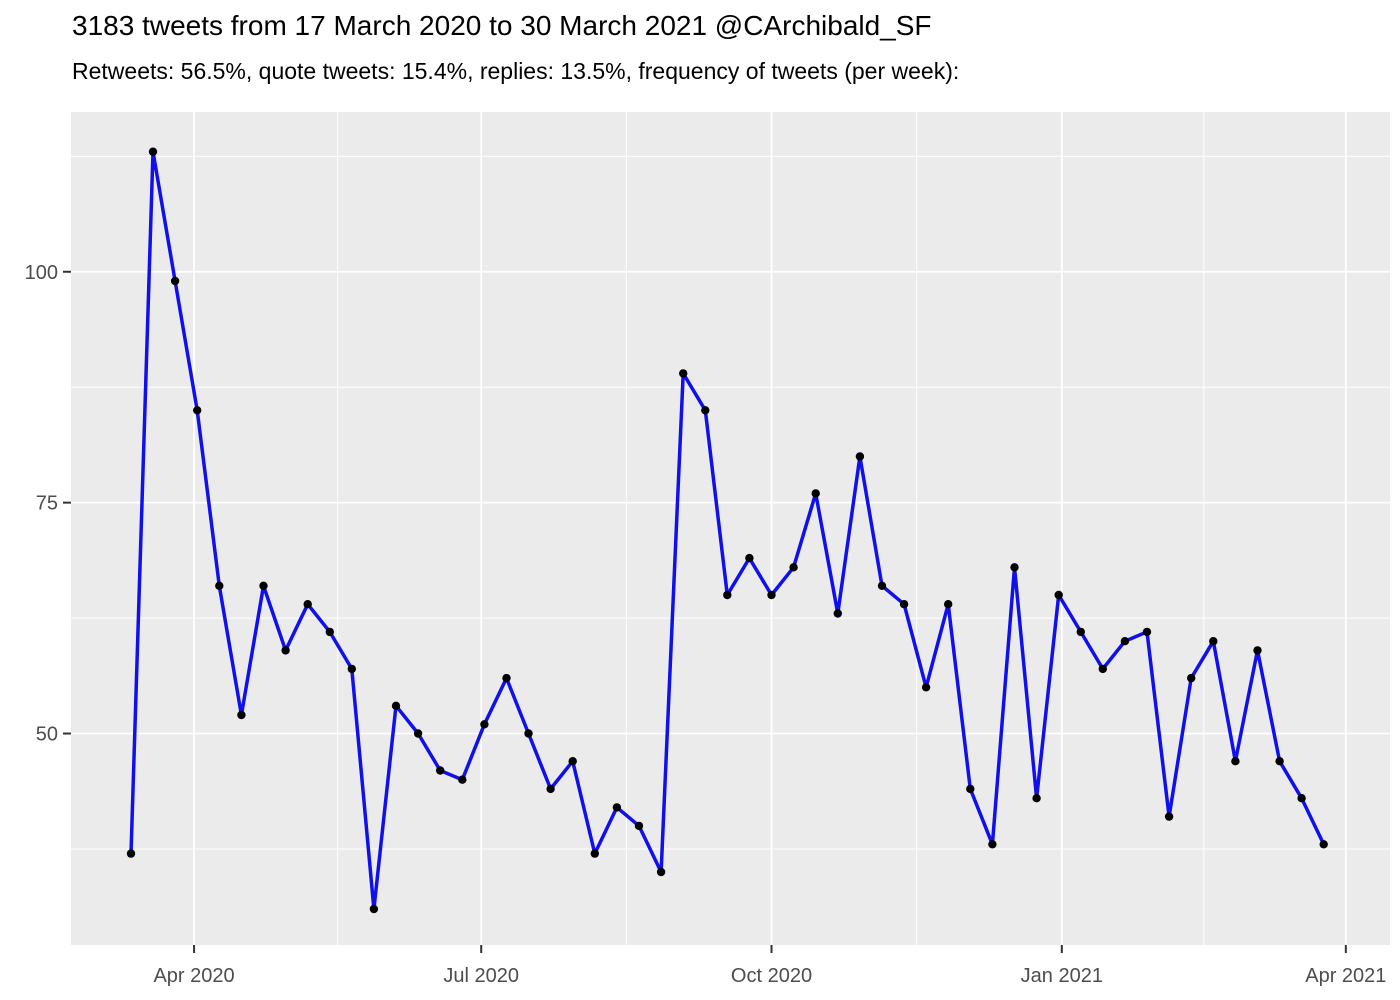 The width and height of the screenshot is (1400, 1000). Describe the element at coordinates (771, 976) in the screenshot. I see `x-axis-tick-label: Oct 2020` at that location.